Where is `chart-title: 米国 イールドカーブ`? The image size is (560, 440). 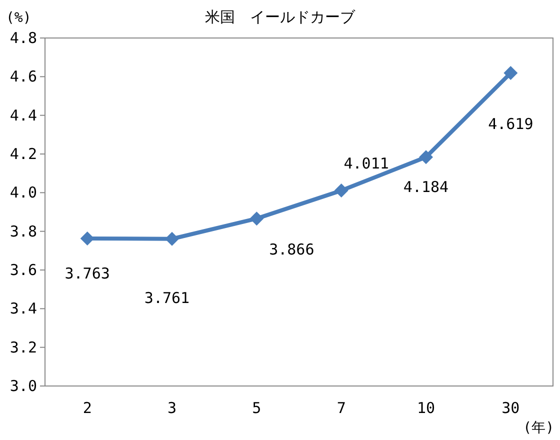
chart-title: 米国 イールドカーブ is located at coordinates (280, 17).